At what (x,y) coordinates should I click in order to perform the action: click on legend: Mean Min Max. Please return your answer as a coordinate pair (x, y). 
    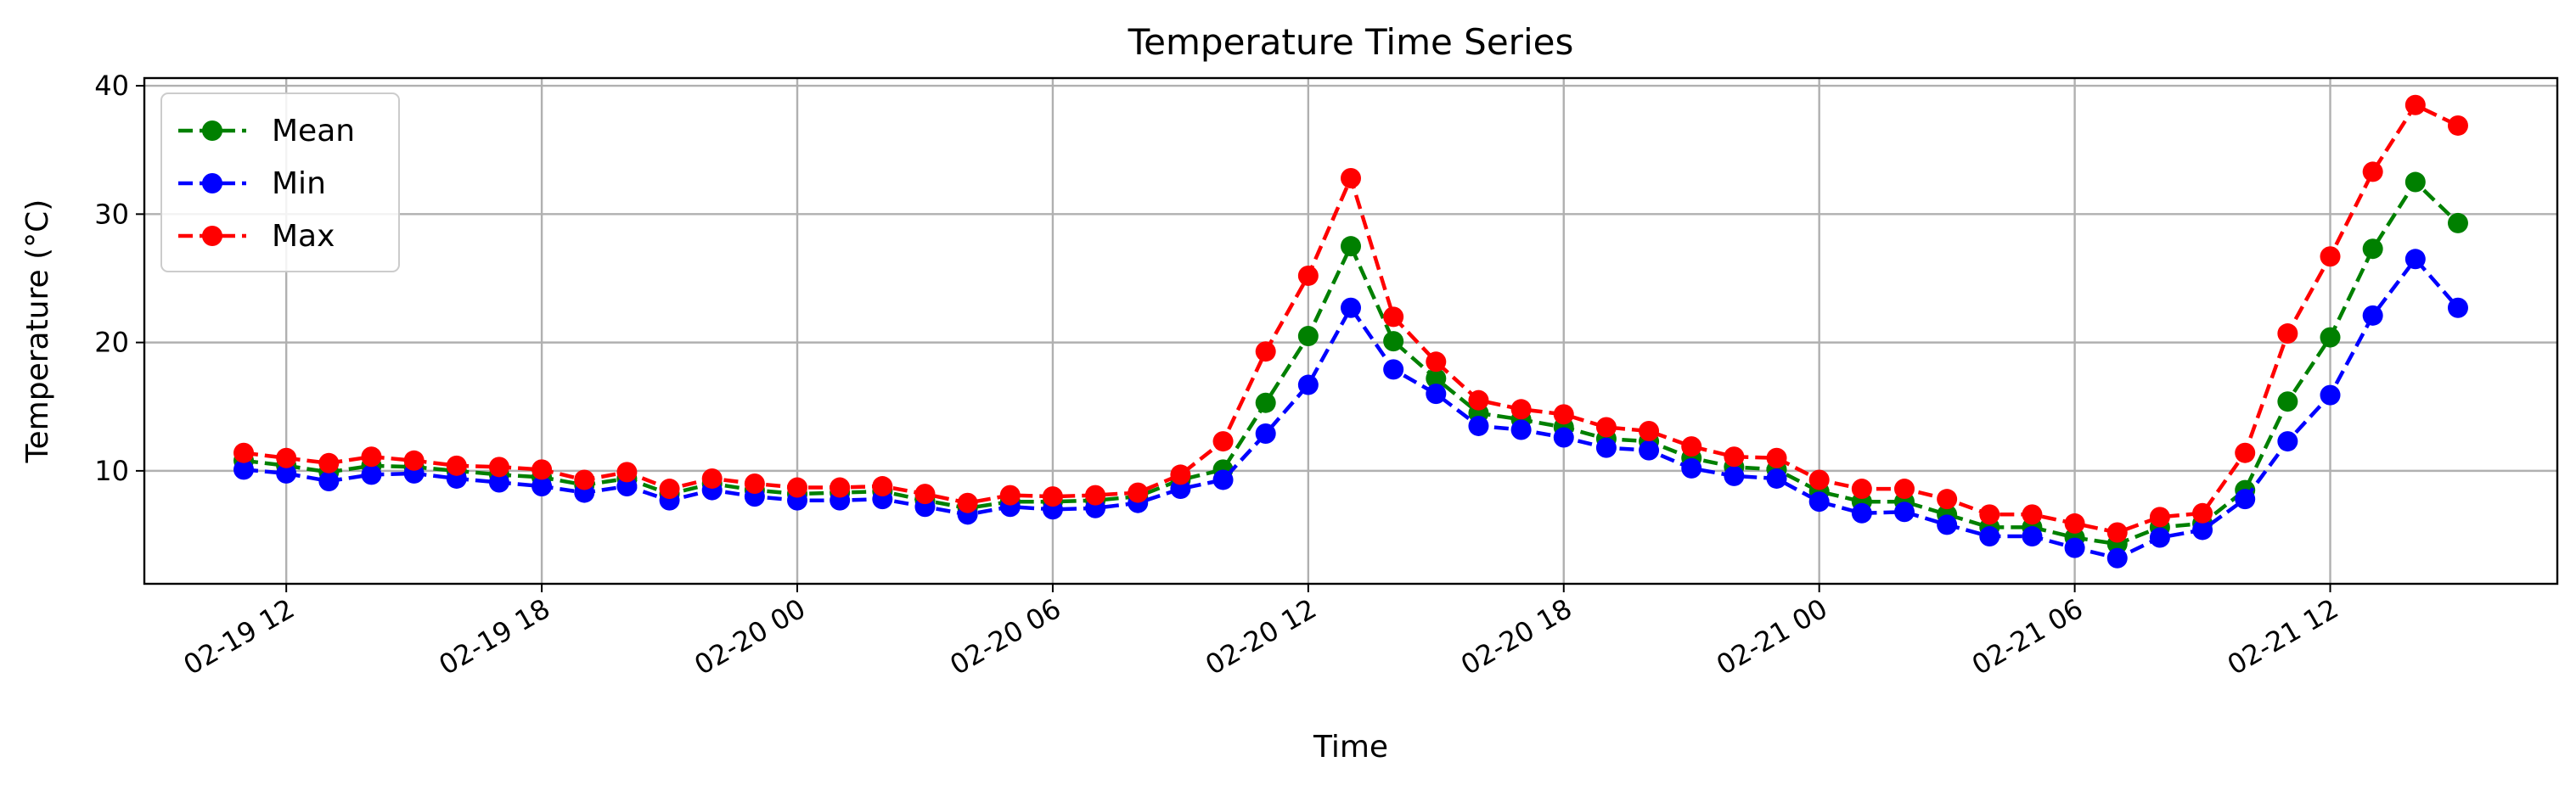
    Looking at the image, I should click on (280, 182).